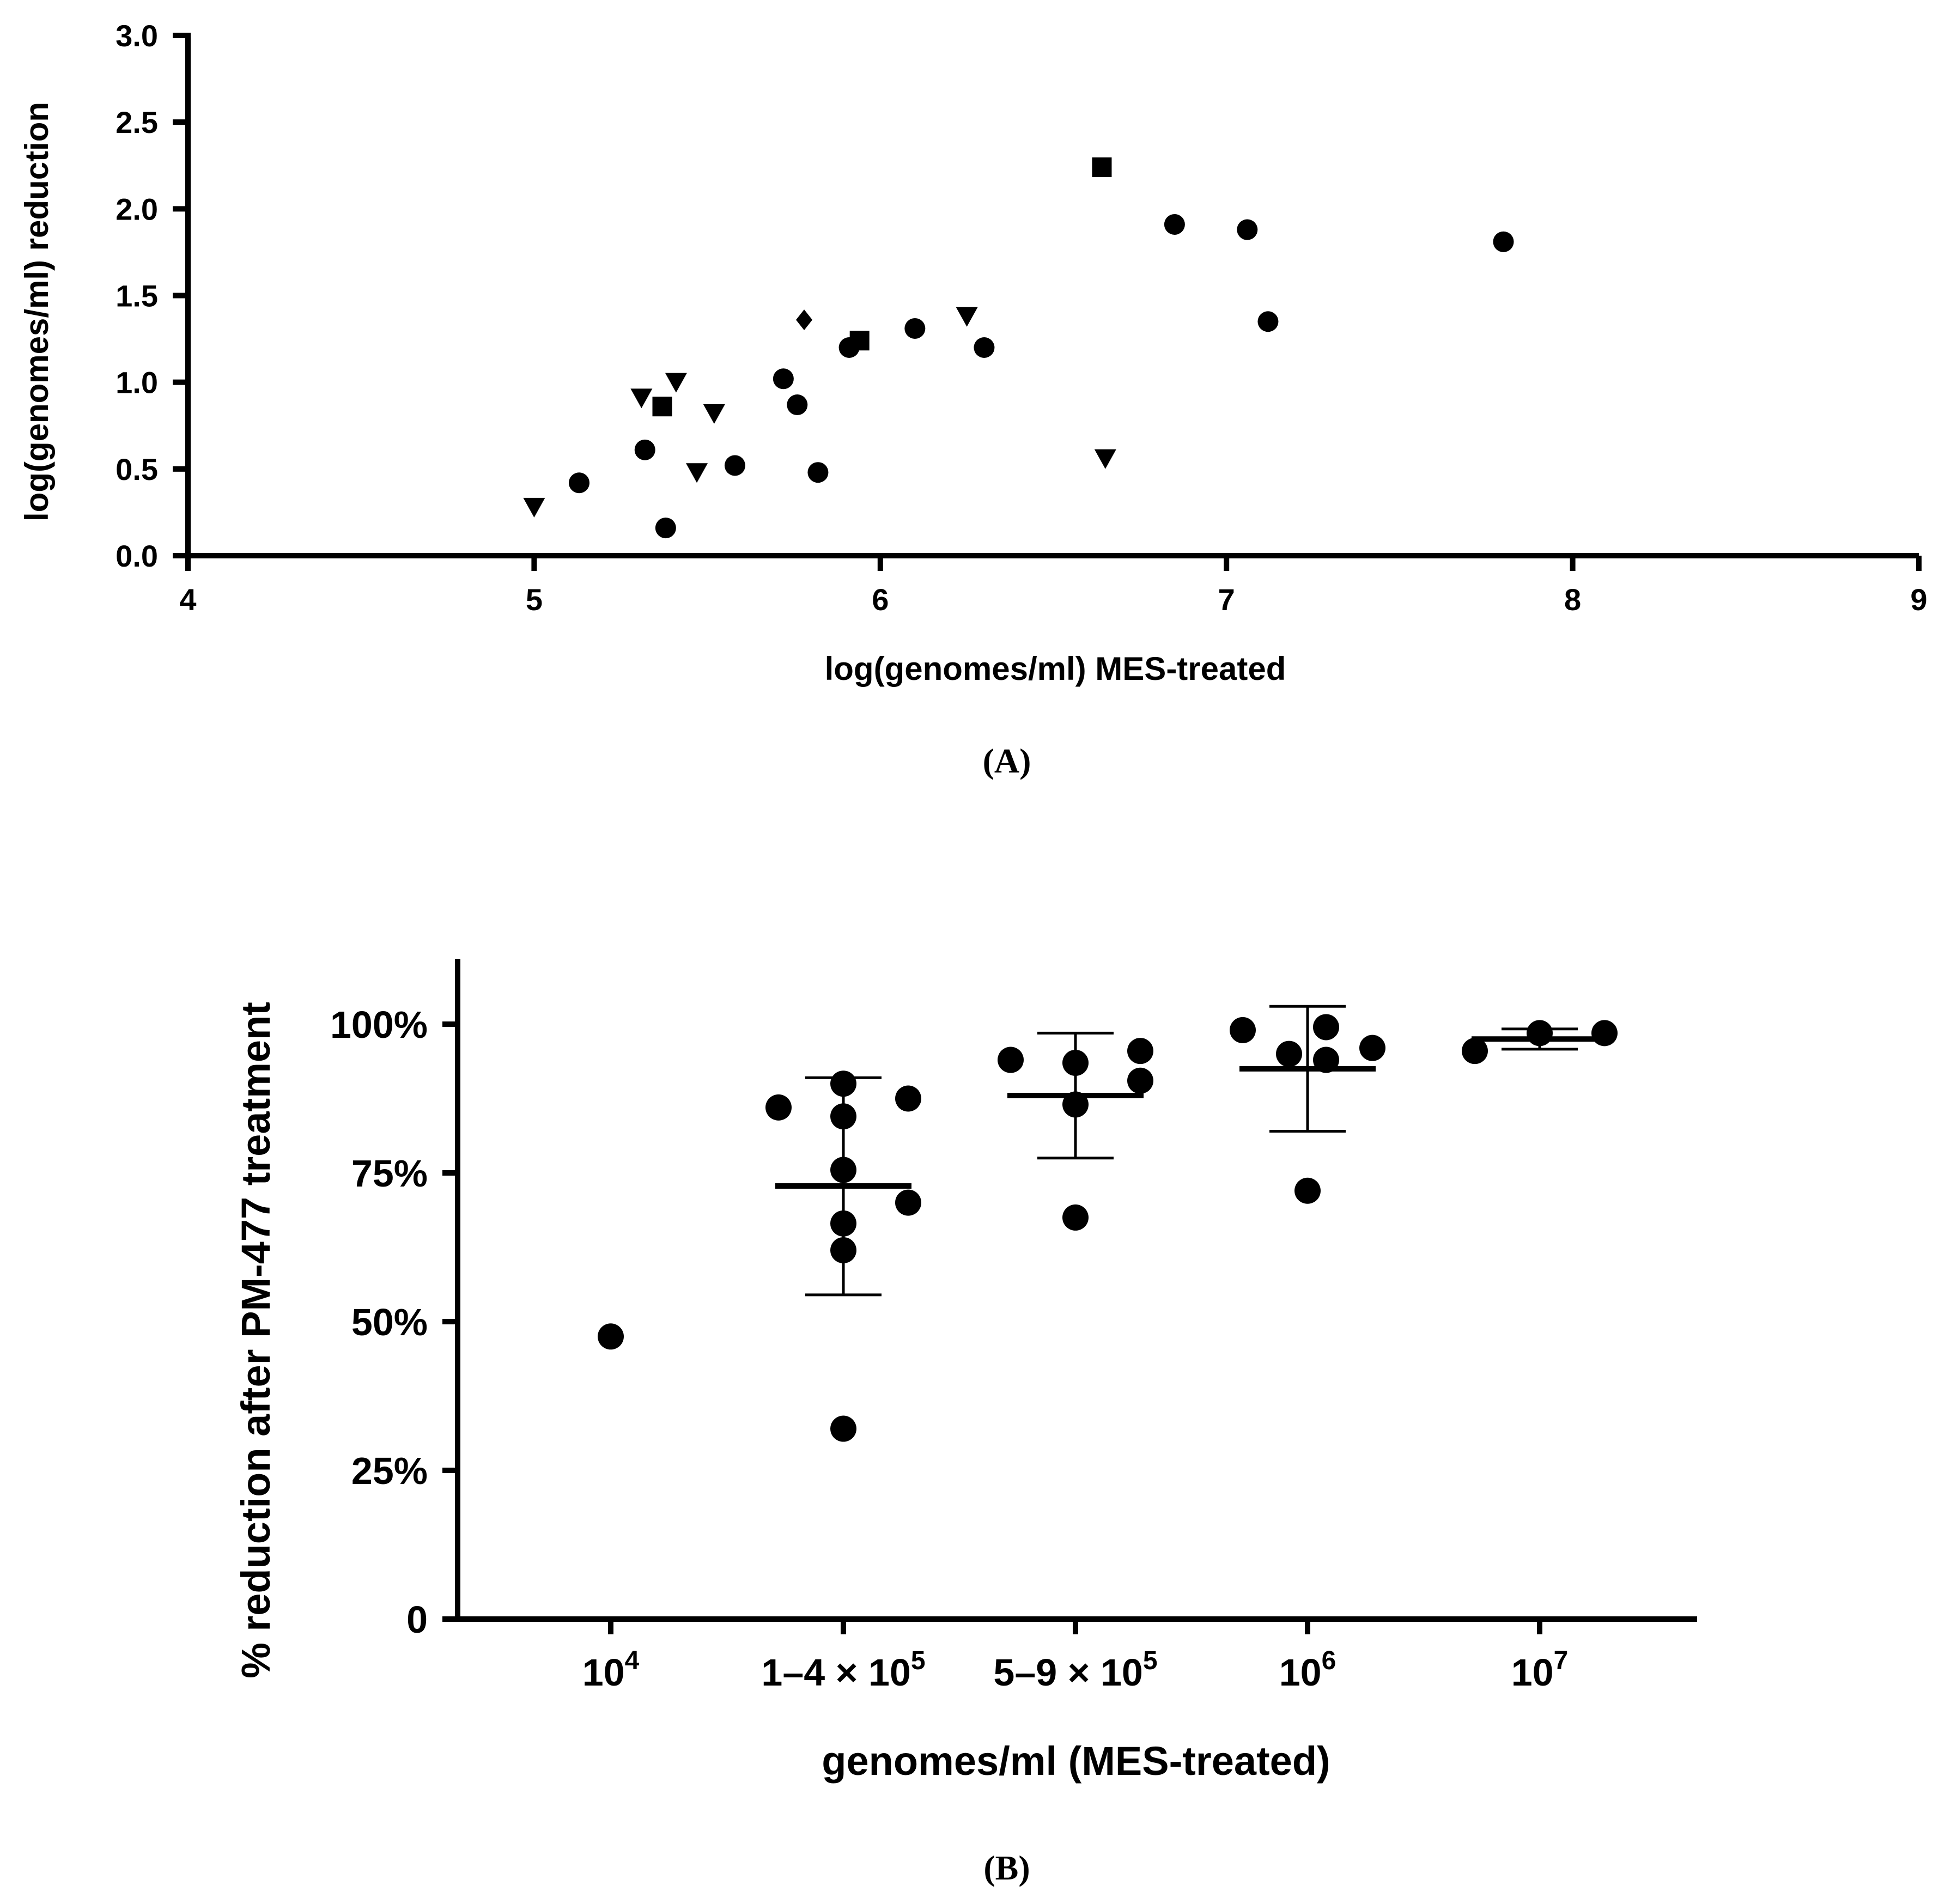  I want to click on panel-b-x-tick-label: 10⁷, so click(1540, 1670).